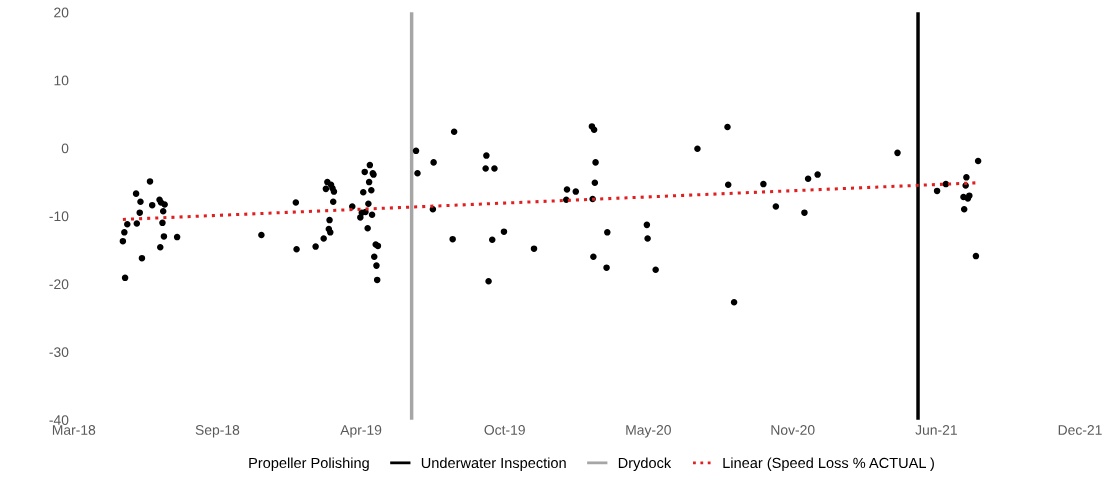 The width and height of the screenshot is (1118, 491). Describe the element at coordinates (65, 148) in the screenshot. I see `y-tick-label: 0` at that location.